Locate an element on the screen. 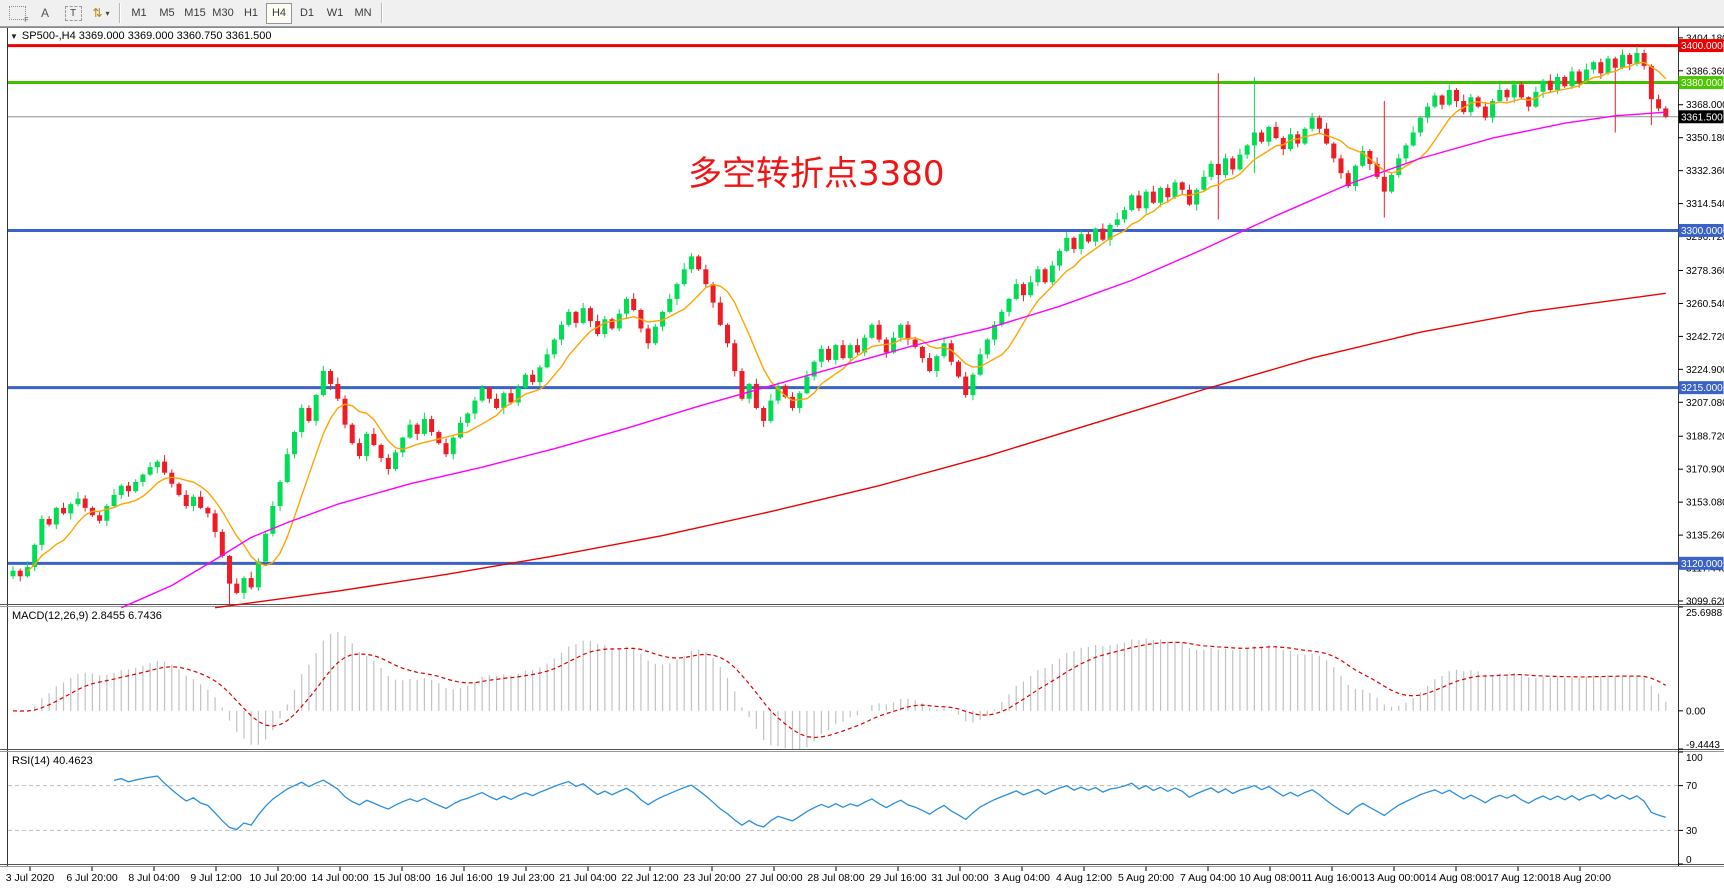  timeframe-button-m15: M15 is located at coordinates (195, 13).